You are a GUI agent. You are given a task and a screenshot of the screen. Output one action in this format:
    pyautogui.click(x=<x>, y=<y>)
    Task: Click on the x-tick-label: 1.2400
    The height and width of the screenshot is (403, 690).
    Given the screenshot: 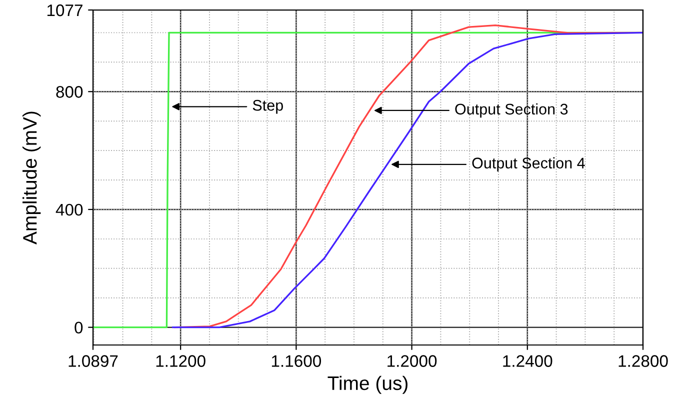 What is the action you would take?
    pyautogui.click(x=527, y=361)
    